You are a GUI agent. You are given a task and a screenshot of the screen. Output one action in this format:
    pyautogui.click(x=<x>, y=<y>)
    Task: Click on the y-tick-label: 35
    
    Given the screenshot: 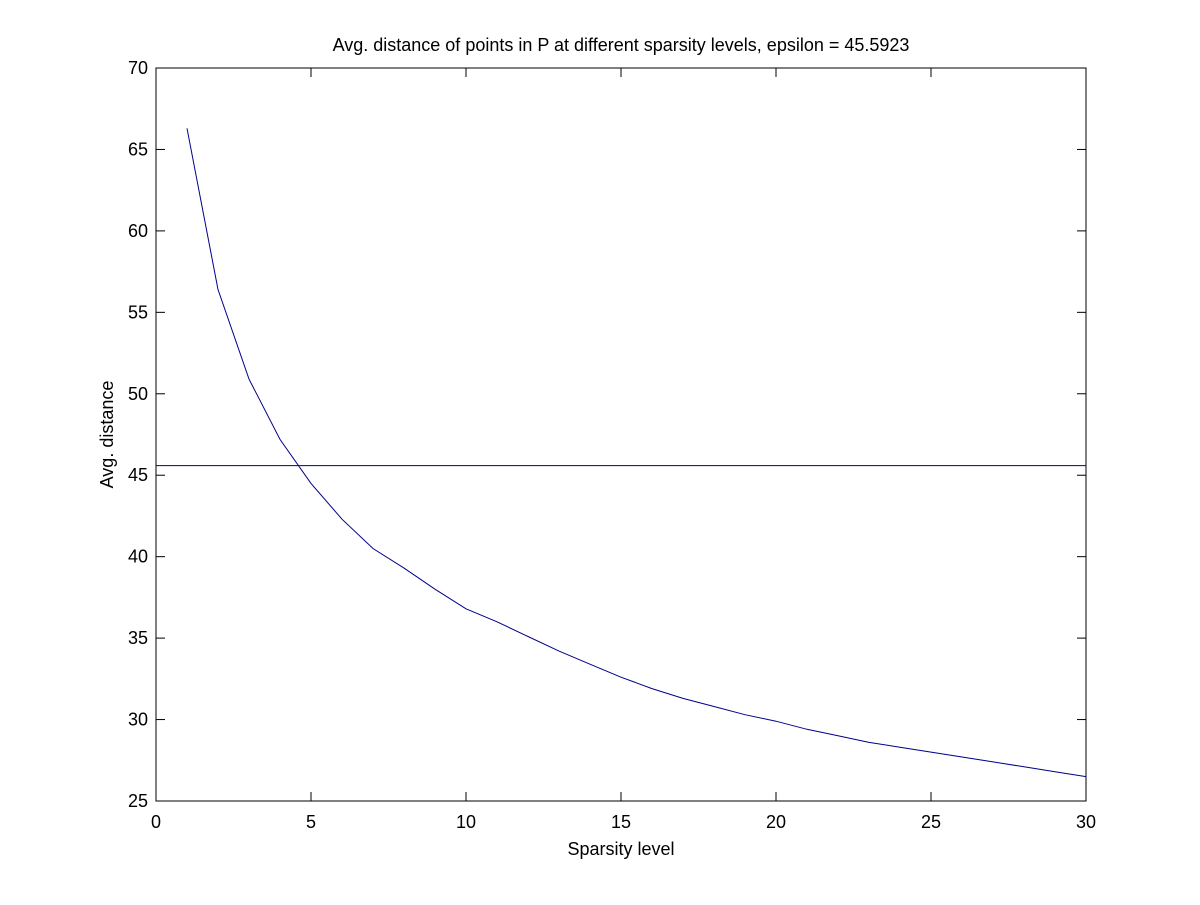 What is the action you would take?
    pyautogui.click(x=138, y=638)
    